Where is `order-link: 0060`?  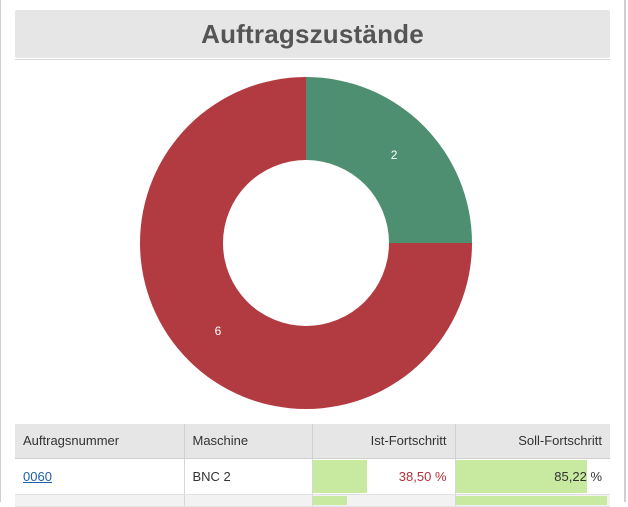
order-link: 0060 is located at coordinates (37, 476).